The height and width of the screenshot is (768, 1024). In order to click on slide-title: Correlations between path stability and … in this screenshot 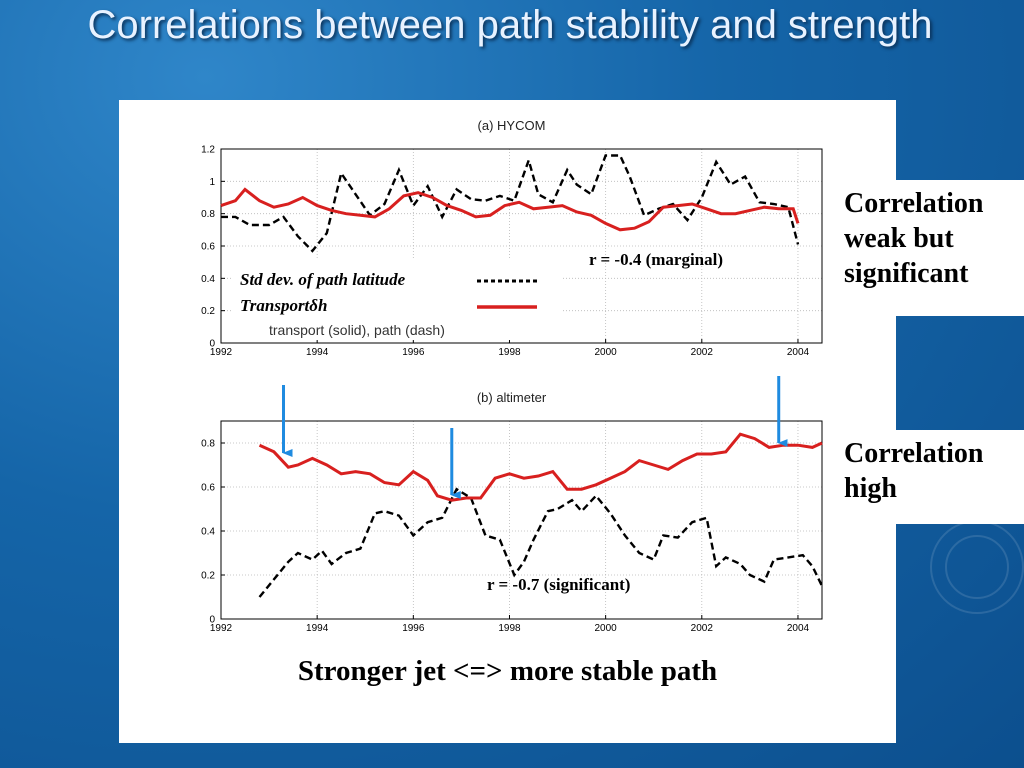, I will do `click(510, 25)`.